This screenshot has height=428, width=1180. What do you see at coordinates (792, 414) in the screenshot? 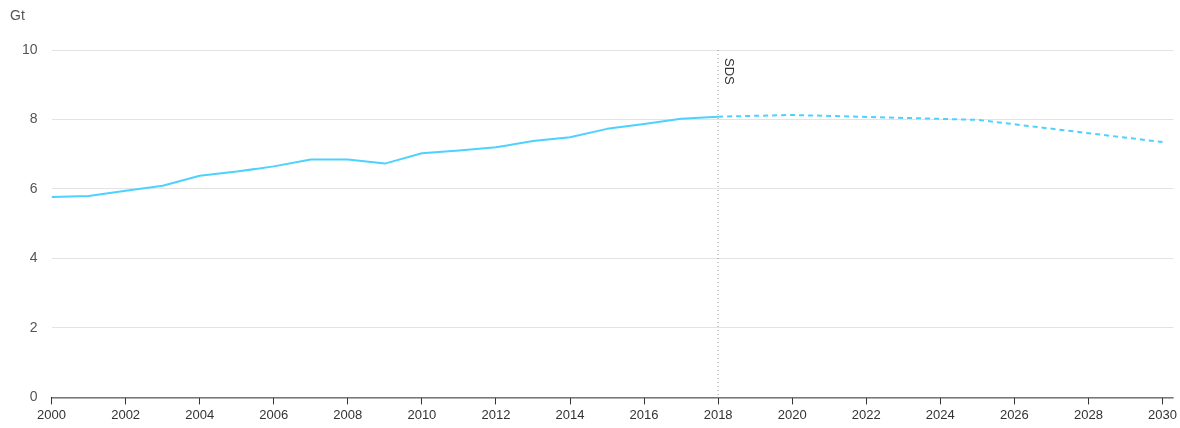
I see `x-tick-label: 2020` at bounding box center [792, 414].